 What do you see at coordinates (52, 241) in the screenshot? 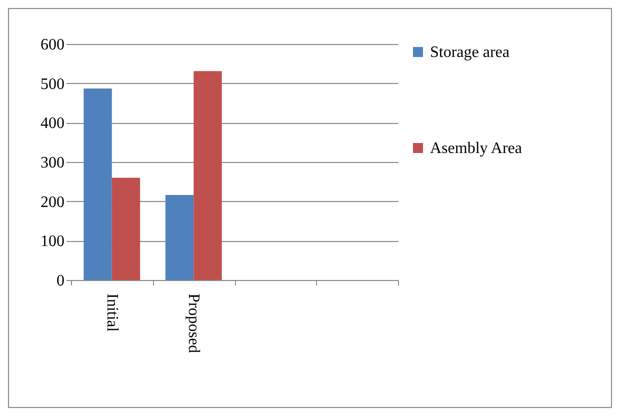
I see `y-tick-label: 100` at bounding box center [52, 241].